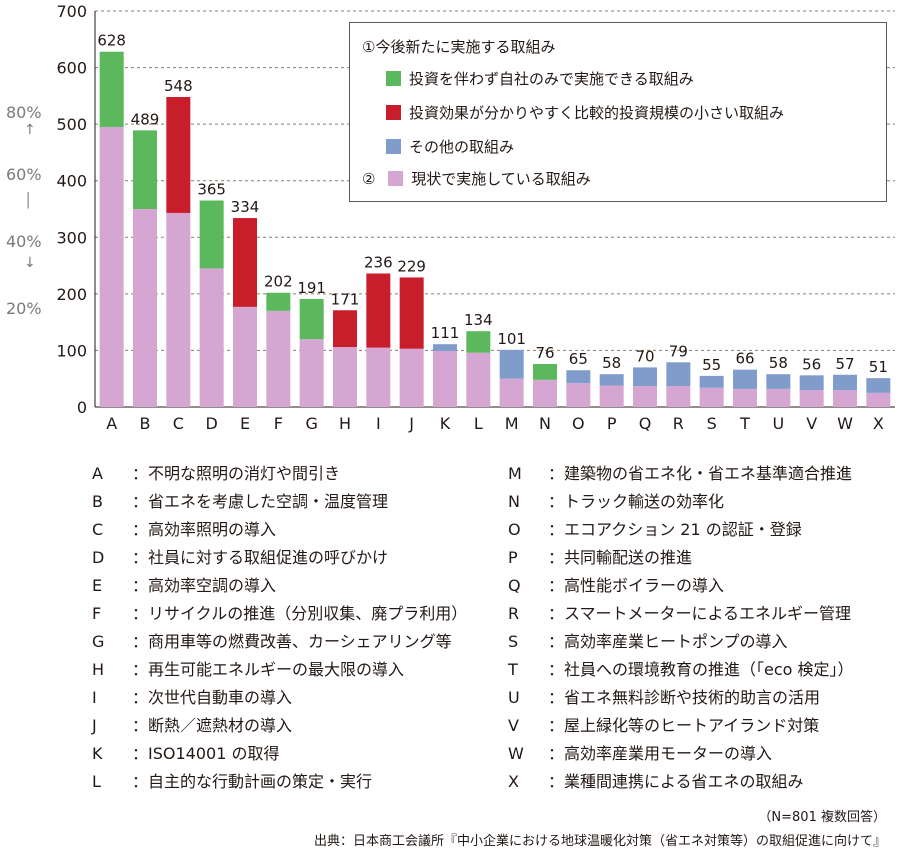 The height and width of the screenshot is (856, 900). What do you see at coordinates (676, 781) in the screenshot?
I see `definition-text: ：業種間連携による省エネの取組み` at bounding box center [676, 781].